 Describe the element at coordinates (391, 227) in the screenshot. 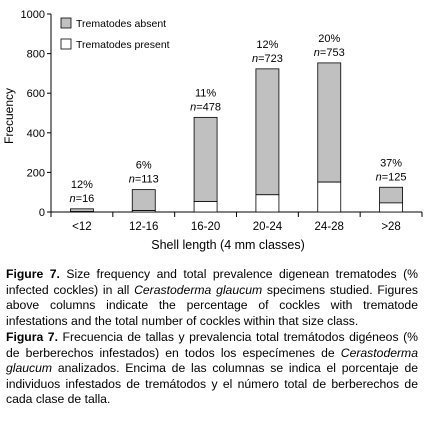

I see `x-tick-label: >28` at that location.